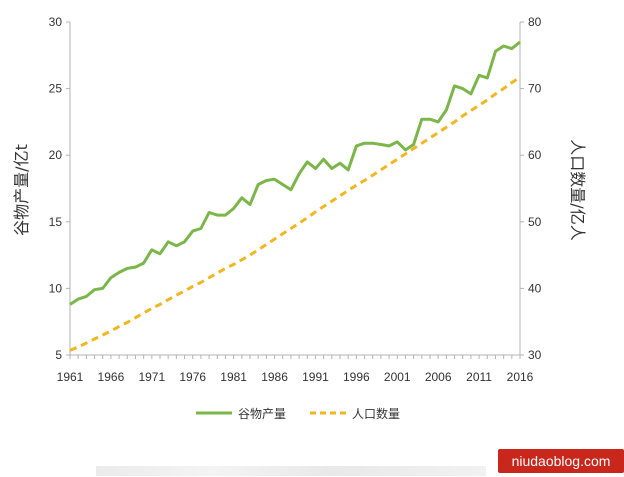 This screenshot has width=624, height=477. What do you see at coordinates (56, 22) in the screenshot?
I see `left-tick-label: 30` at bounding box center [56, 22].